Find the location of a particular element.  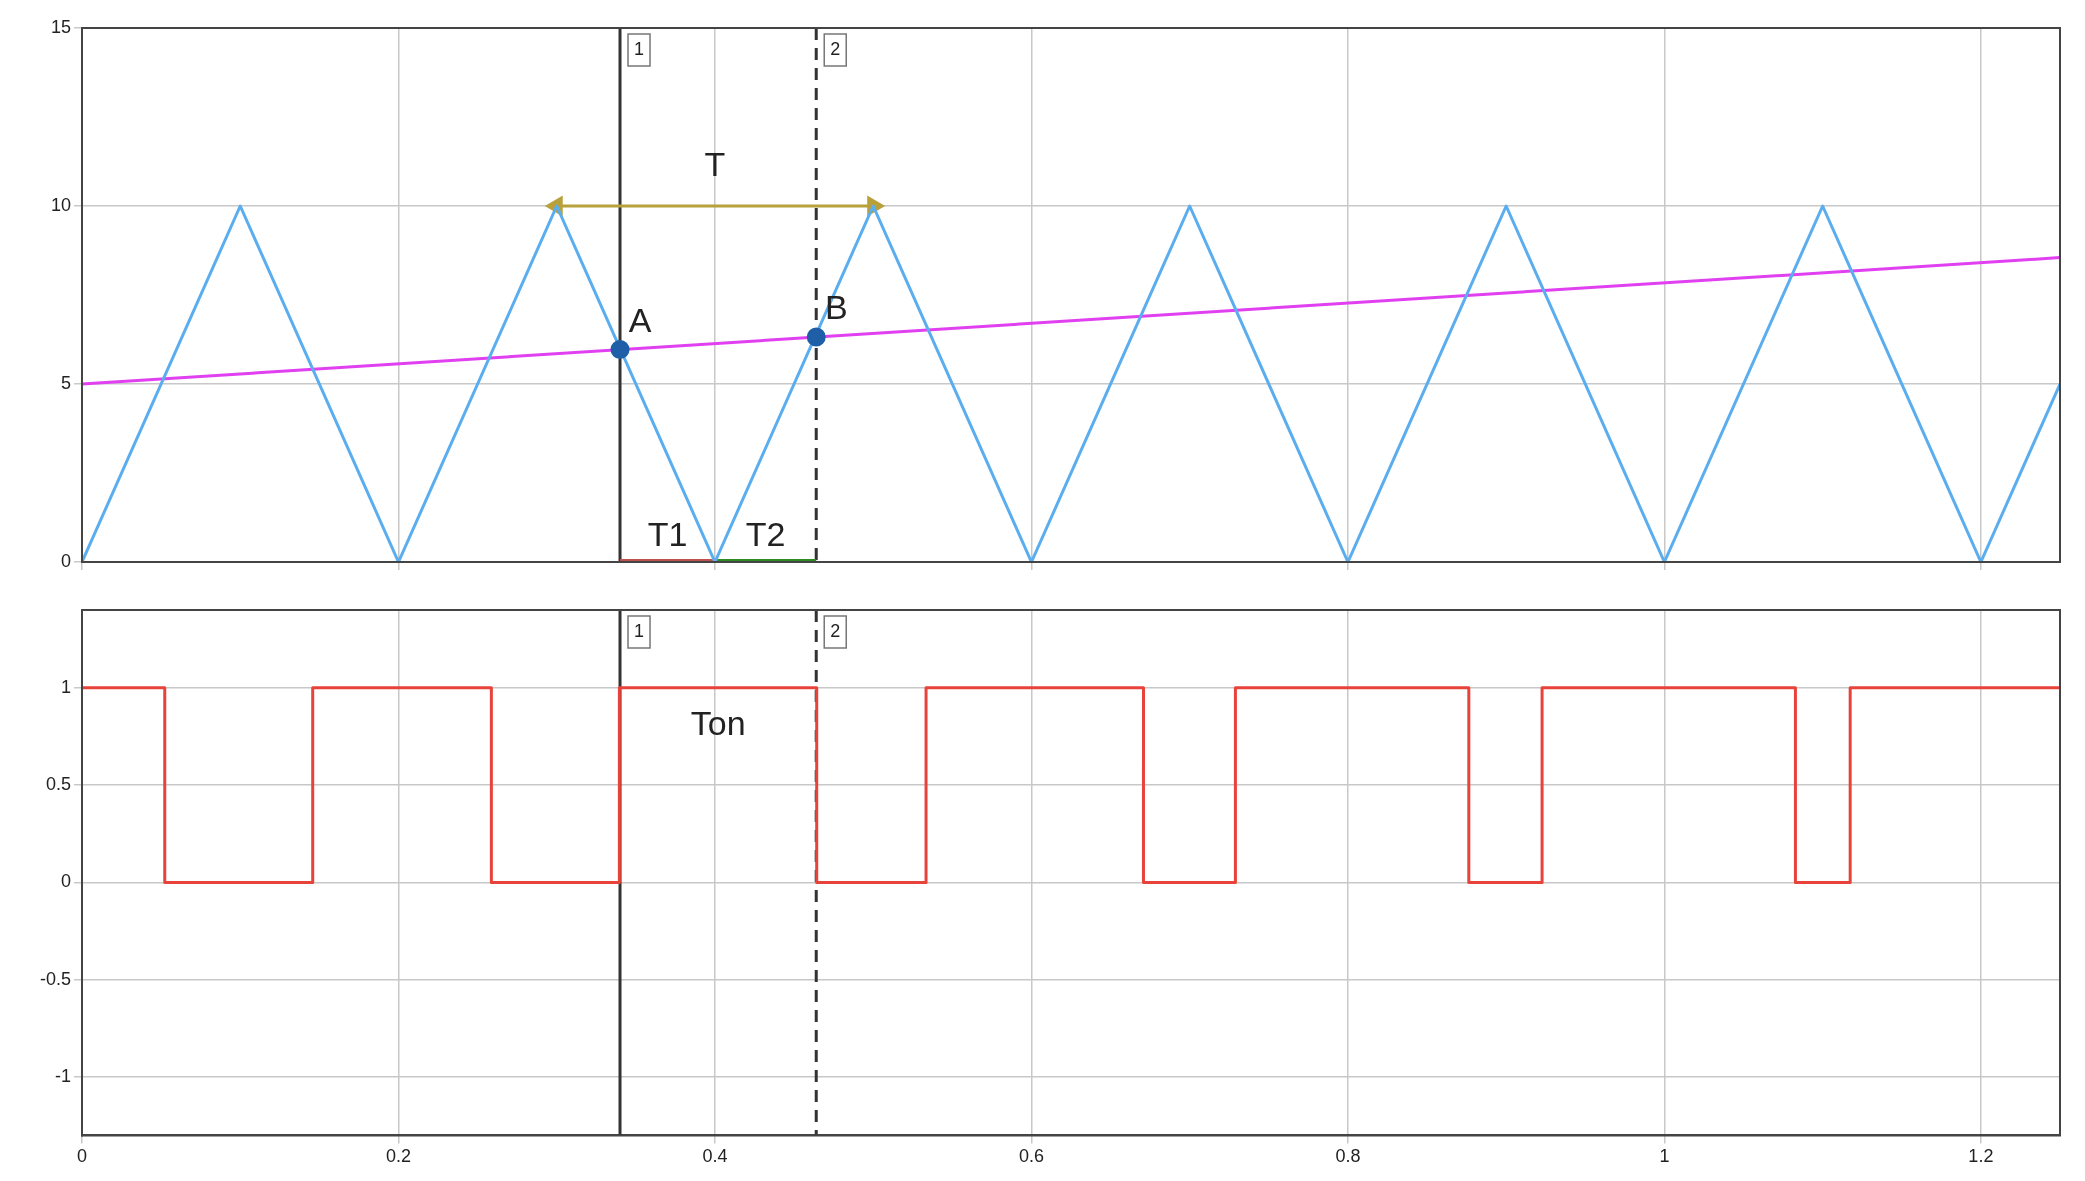

series-label: T1 is located at coordinates (667, 534).